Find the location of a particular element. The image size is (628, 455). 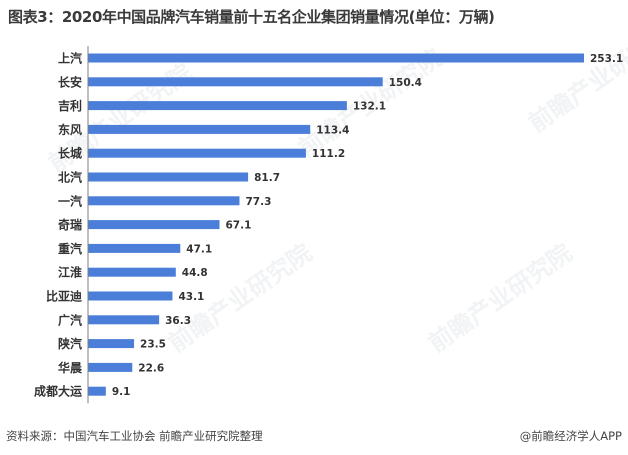

category-label: 陕汽 is located at coordinates (70, 343).